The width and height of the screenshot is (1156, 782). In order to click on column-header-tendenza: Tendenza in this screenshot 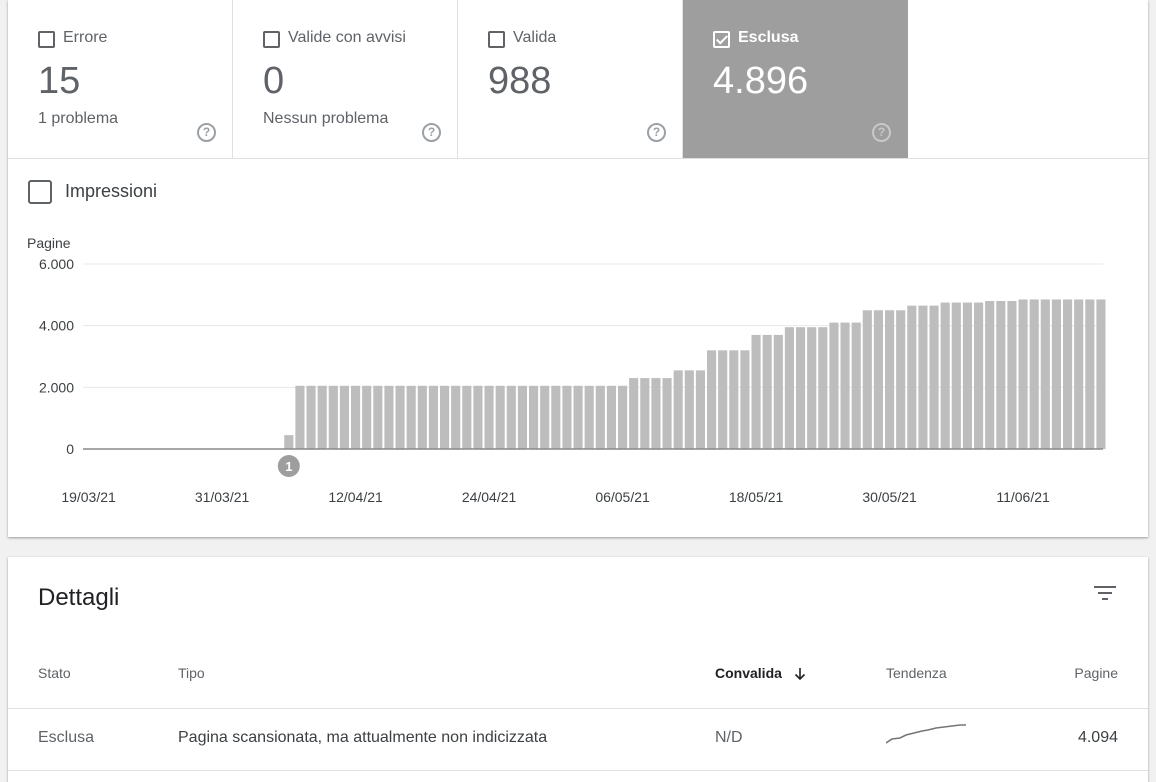, I will do `click(916, 673)`.